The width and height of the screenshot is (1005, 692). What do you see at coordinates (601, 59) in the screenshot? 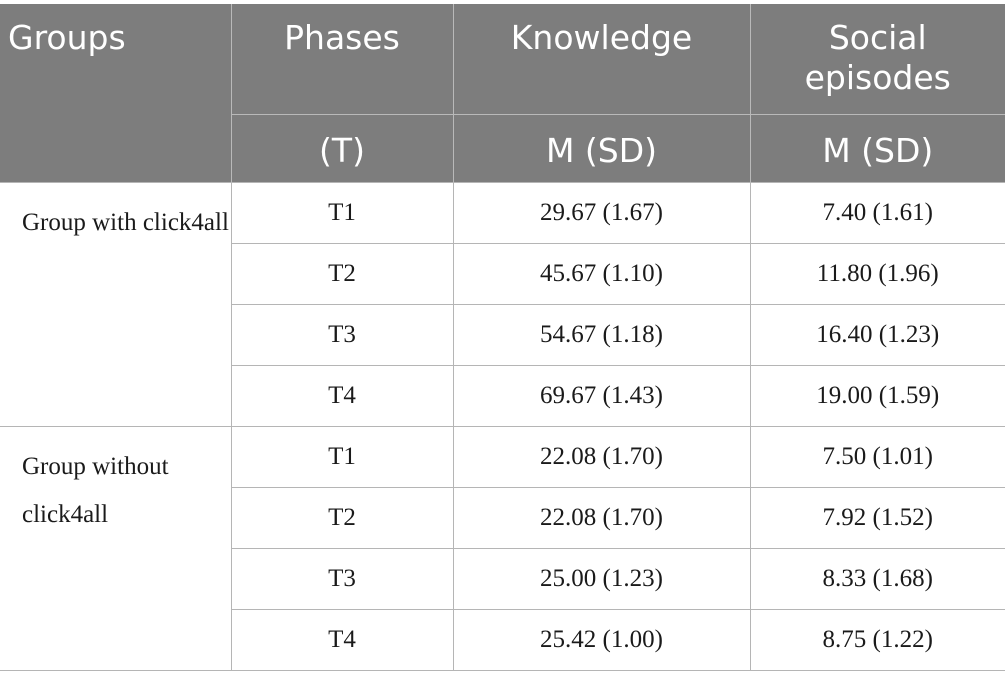
I see `header-knowledge: Knowledge` at bounding box center [601, 59].